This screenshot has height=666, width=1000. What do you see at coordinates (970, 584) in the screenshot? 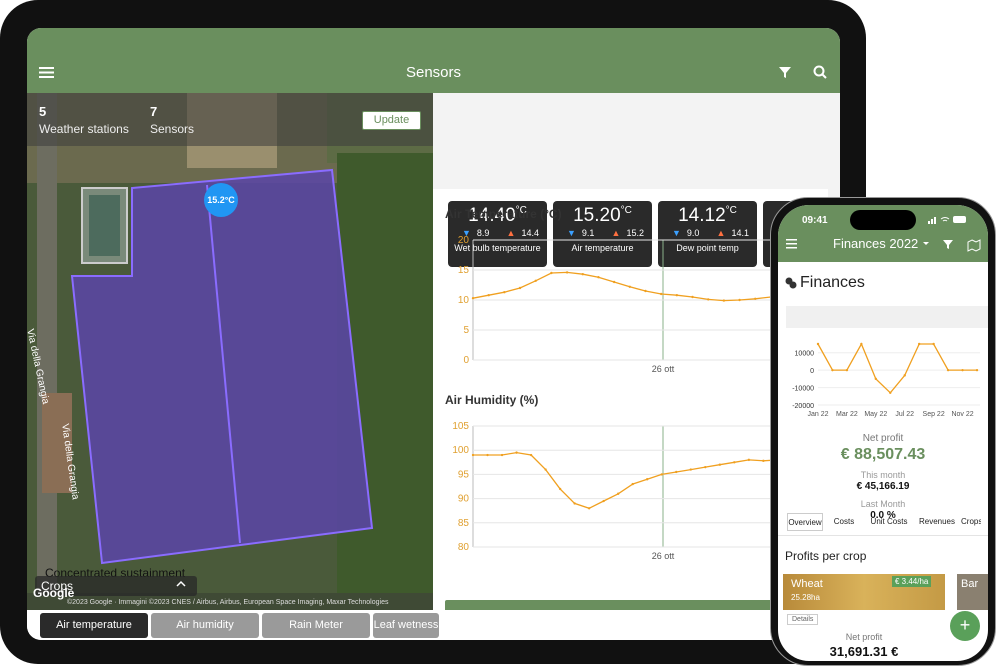
I see `crop-name: Bar` at bounding box center [970, 584].